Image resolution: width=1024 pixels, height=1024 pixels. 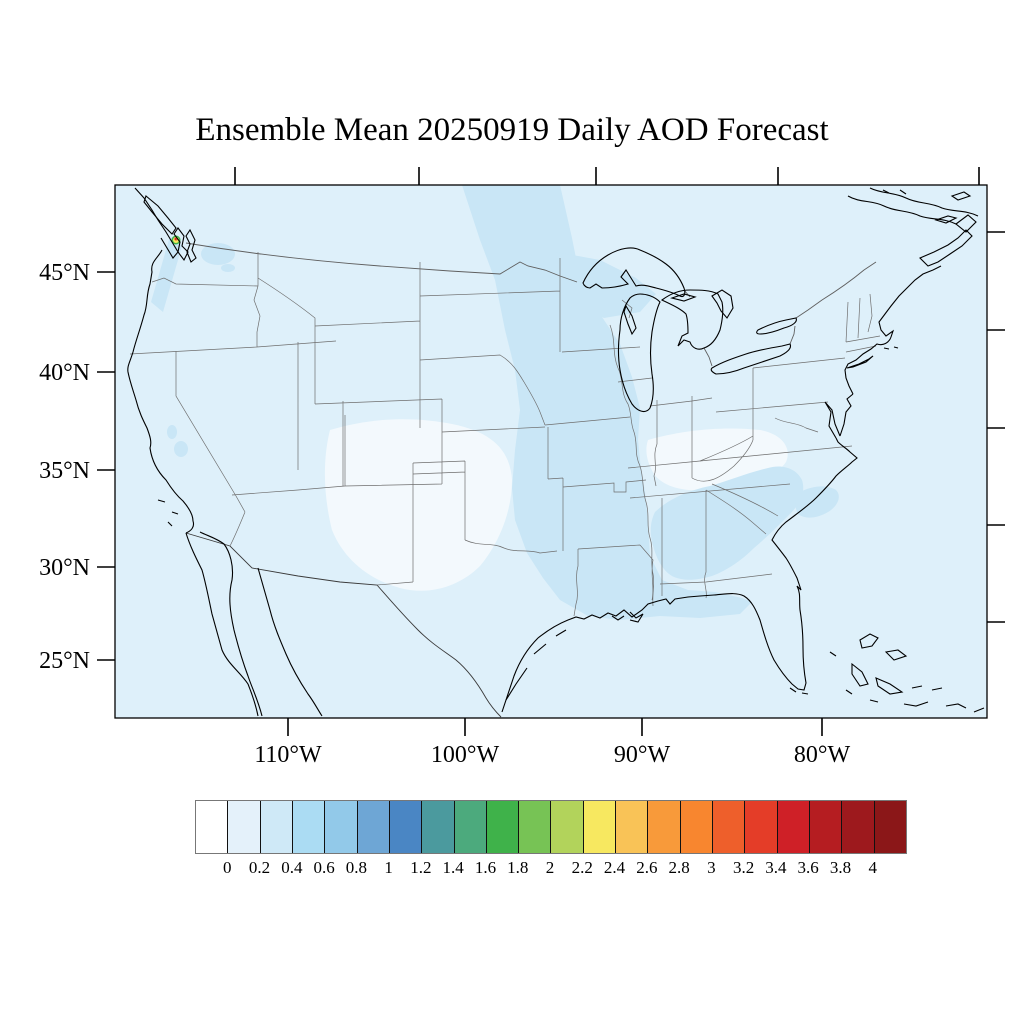 What do you see at coordinates (808, 867) in the screenshot?
I see `colorbar-tick-label: 3.6` at bounding box center [808, 867].